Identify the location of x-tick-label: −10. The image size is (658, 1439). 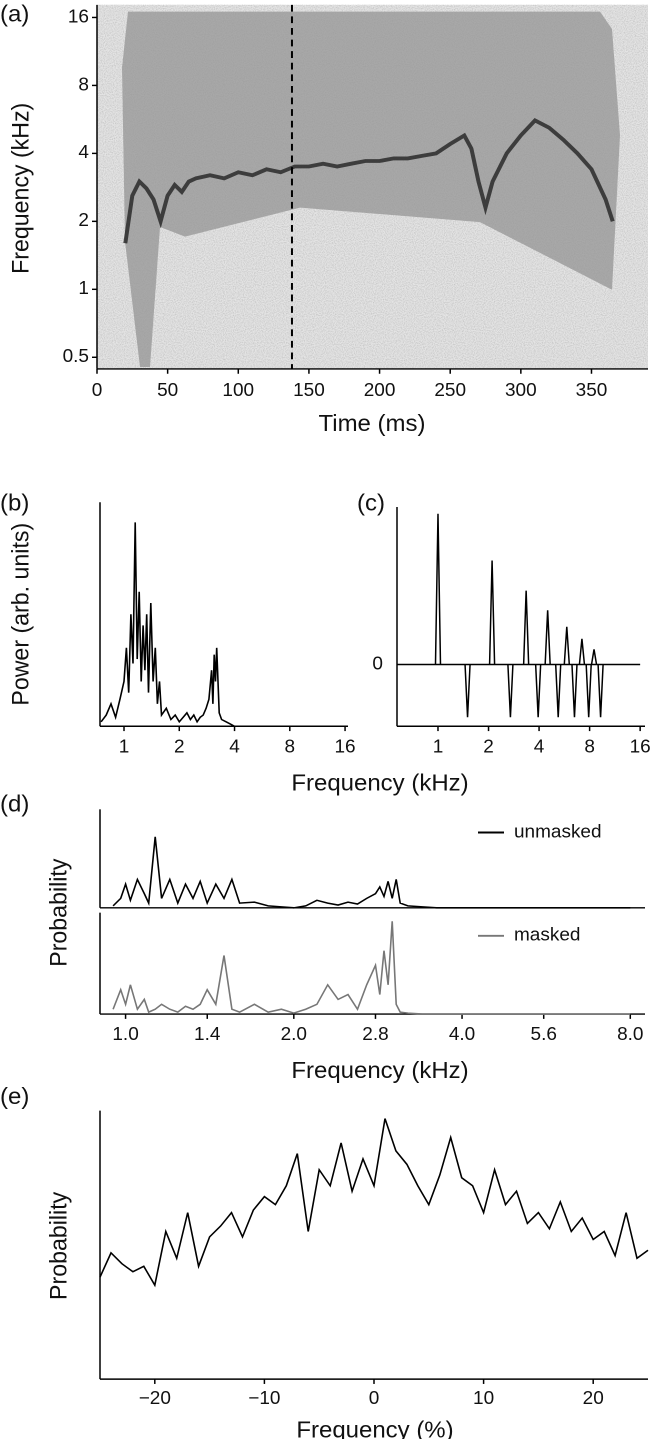
(264, 1398).